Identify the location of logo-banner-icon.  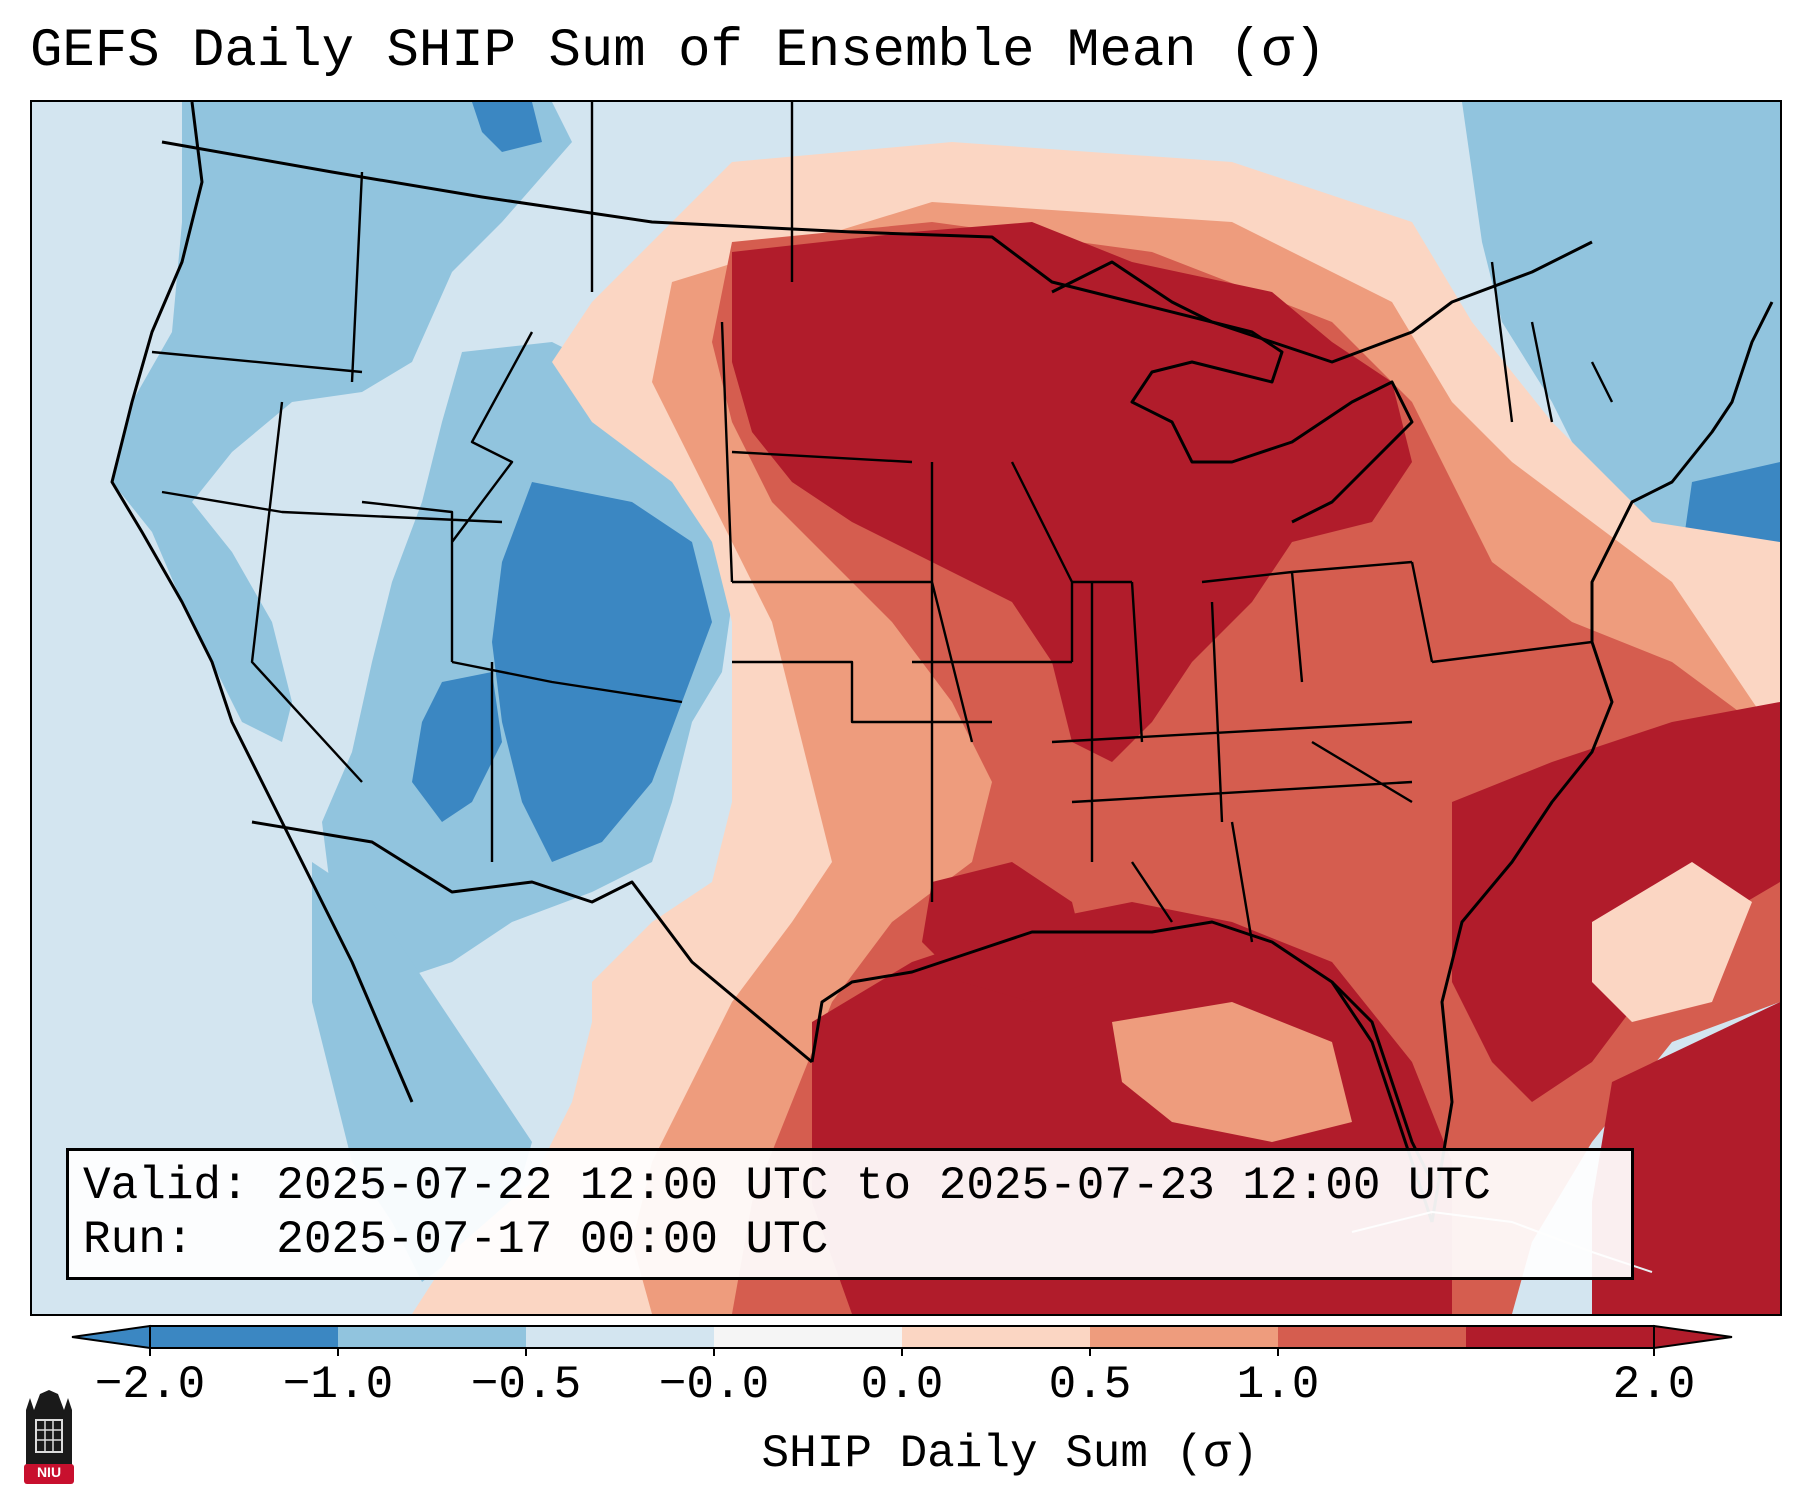
(49, 1474).